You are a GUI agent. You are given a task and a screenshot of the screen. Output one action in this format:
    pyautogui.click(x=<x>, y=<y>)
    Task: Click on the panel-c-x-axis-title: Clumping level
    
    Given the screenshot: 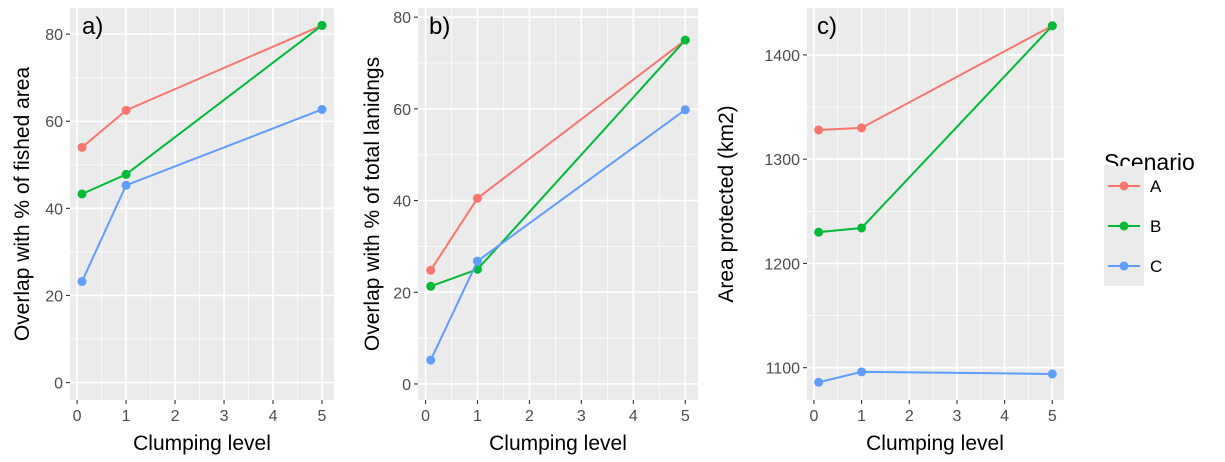 What is the action you would take?
    pyautogui.click(x=935, y=443)
    